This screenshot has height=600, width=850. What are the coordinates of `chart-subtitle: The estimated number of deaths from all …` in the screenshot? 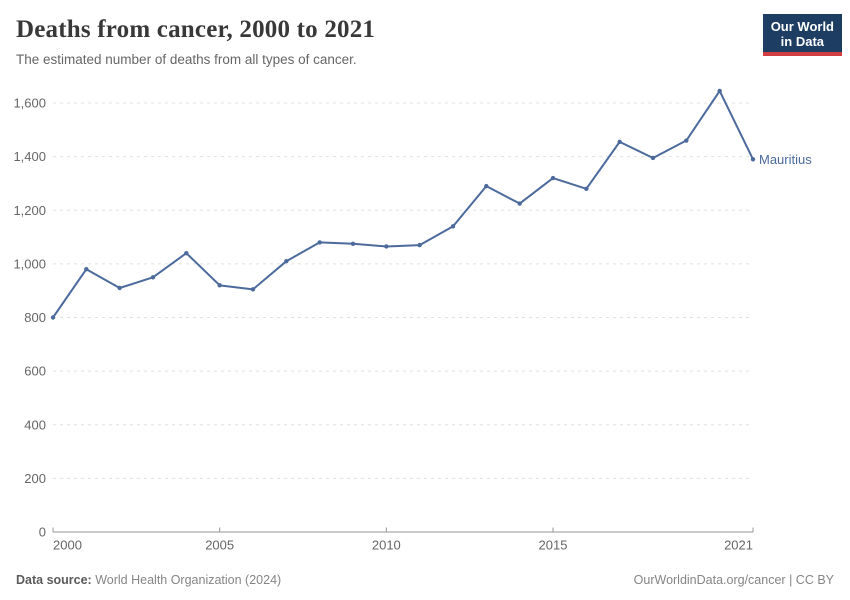 It's located at (186, 59).